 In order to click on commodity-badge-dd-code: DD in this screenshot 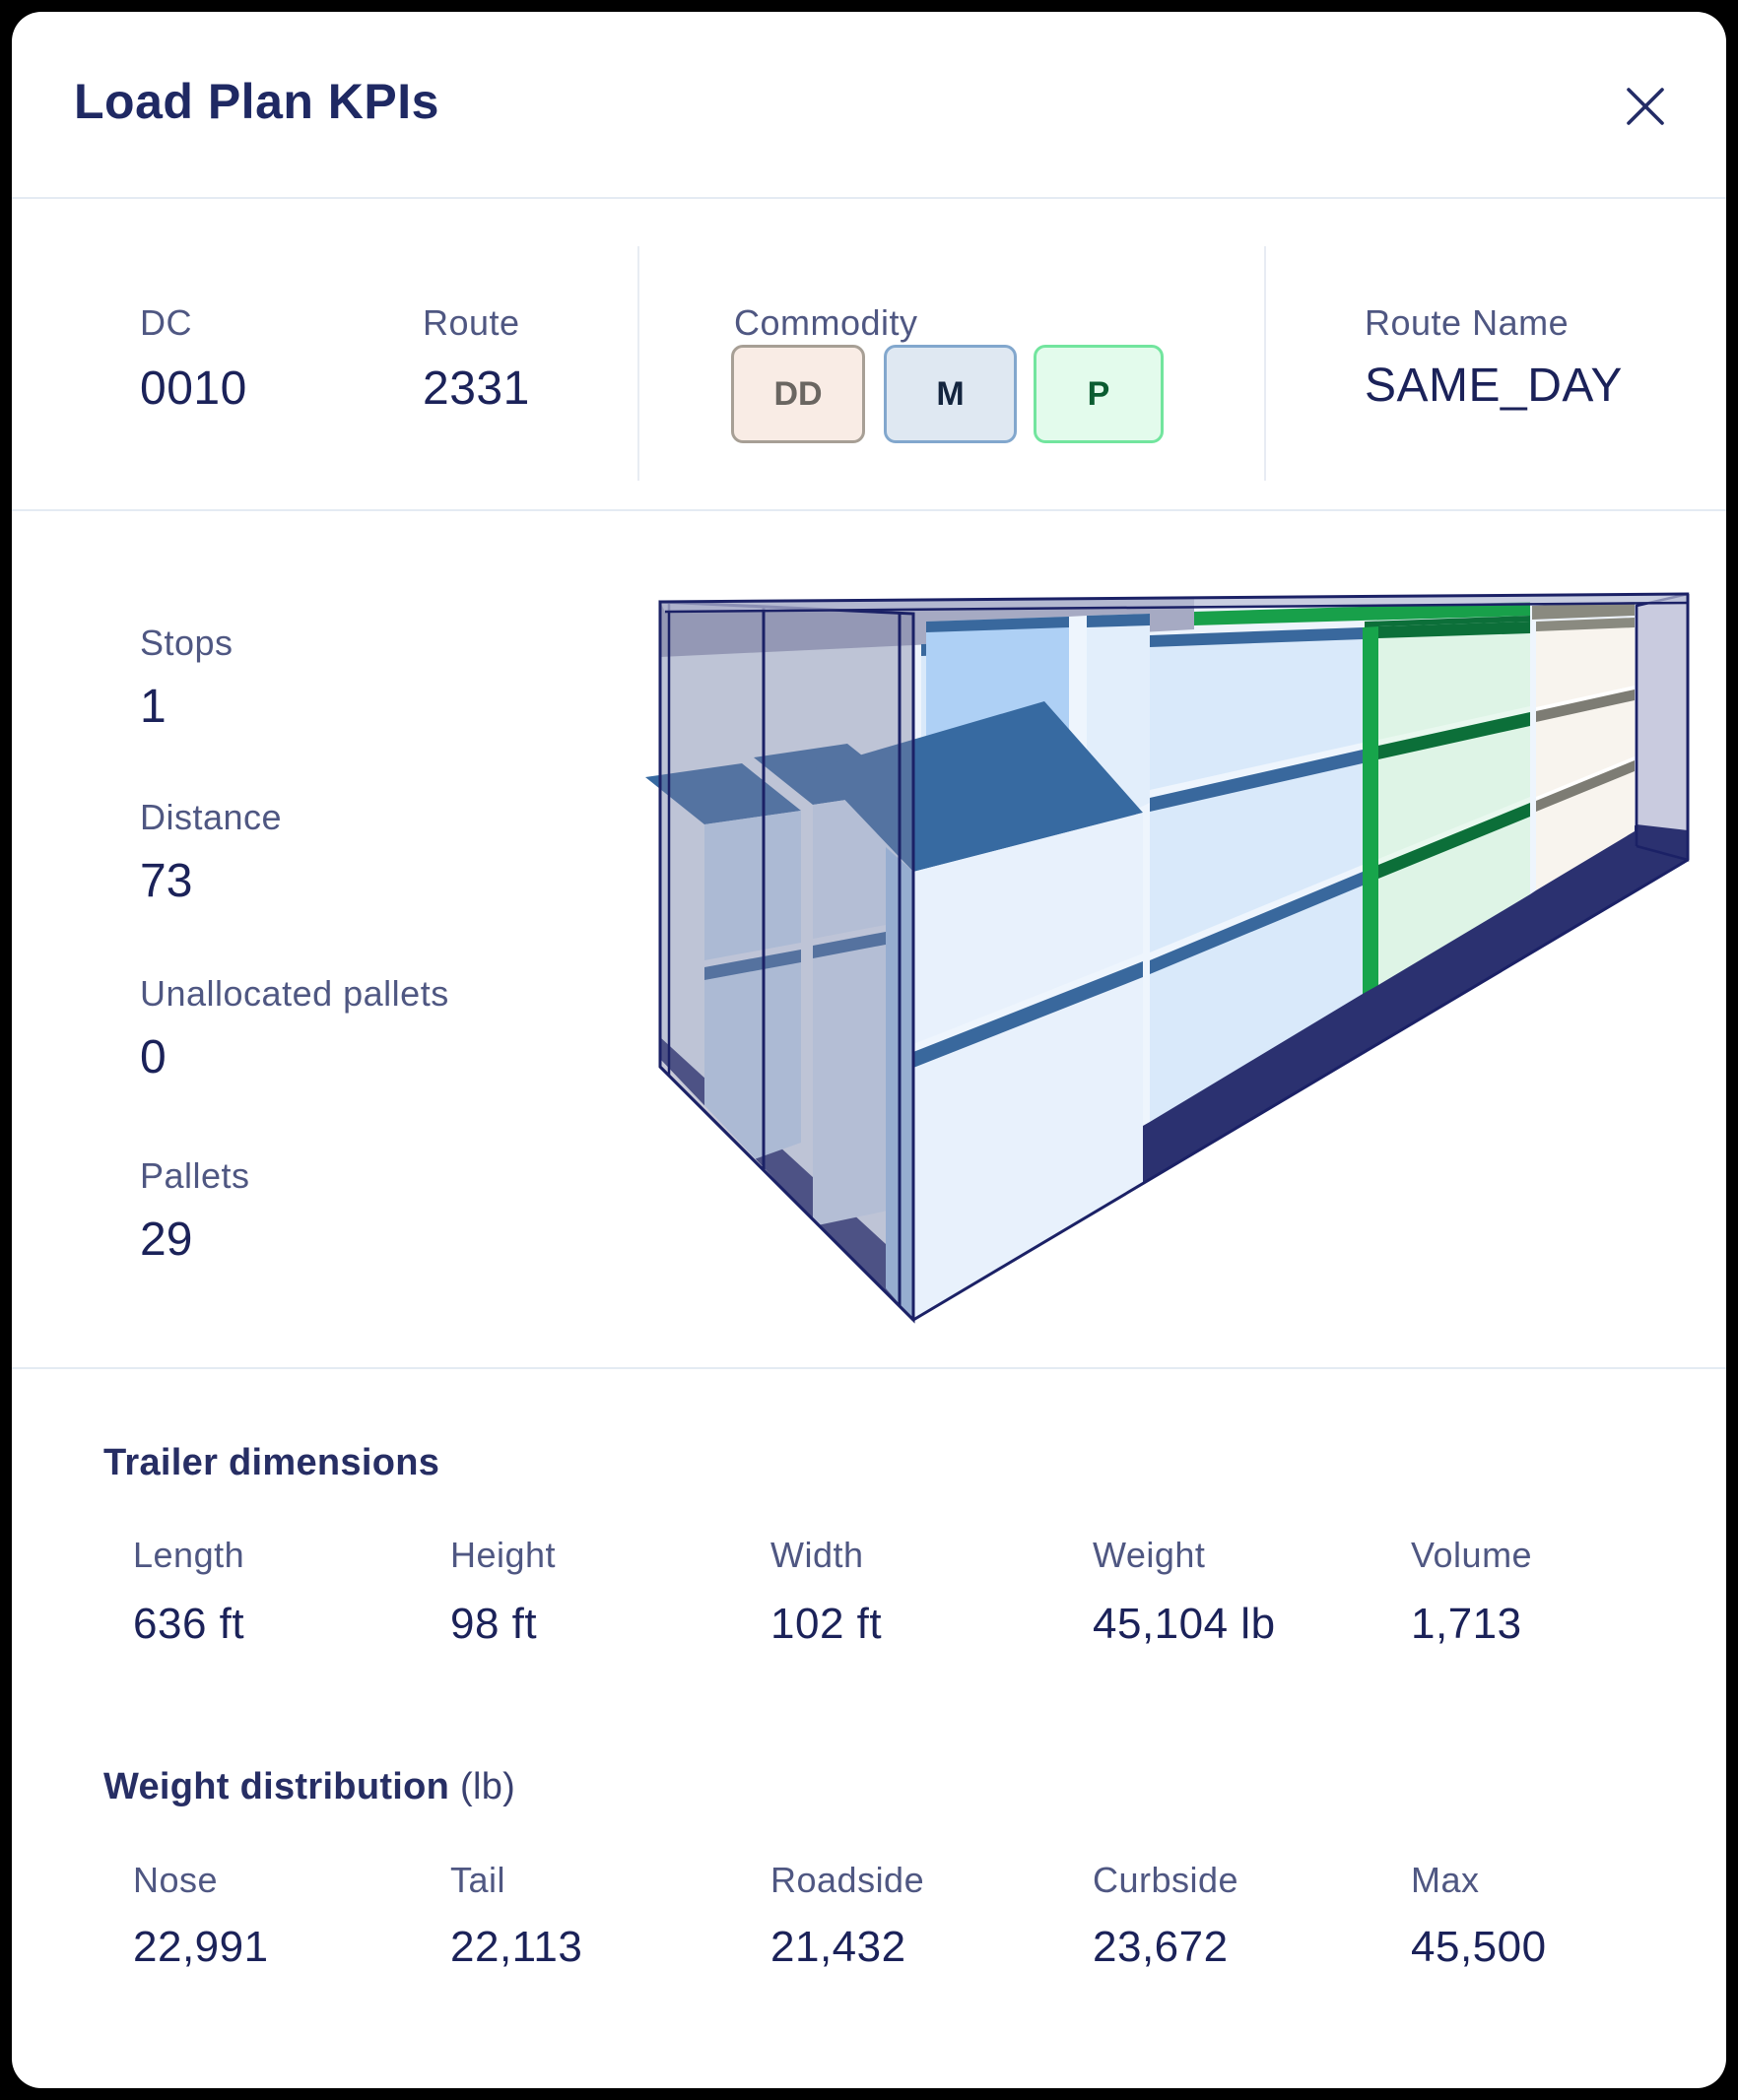, I will do `click(798, 393)`.